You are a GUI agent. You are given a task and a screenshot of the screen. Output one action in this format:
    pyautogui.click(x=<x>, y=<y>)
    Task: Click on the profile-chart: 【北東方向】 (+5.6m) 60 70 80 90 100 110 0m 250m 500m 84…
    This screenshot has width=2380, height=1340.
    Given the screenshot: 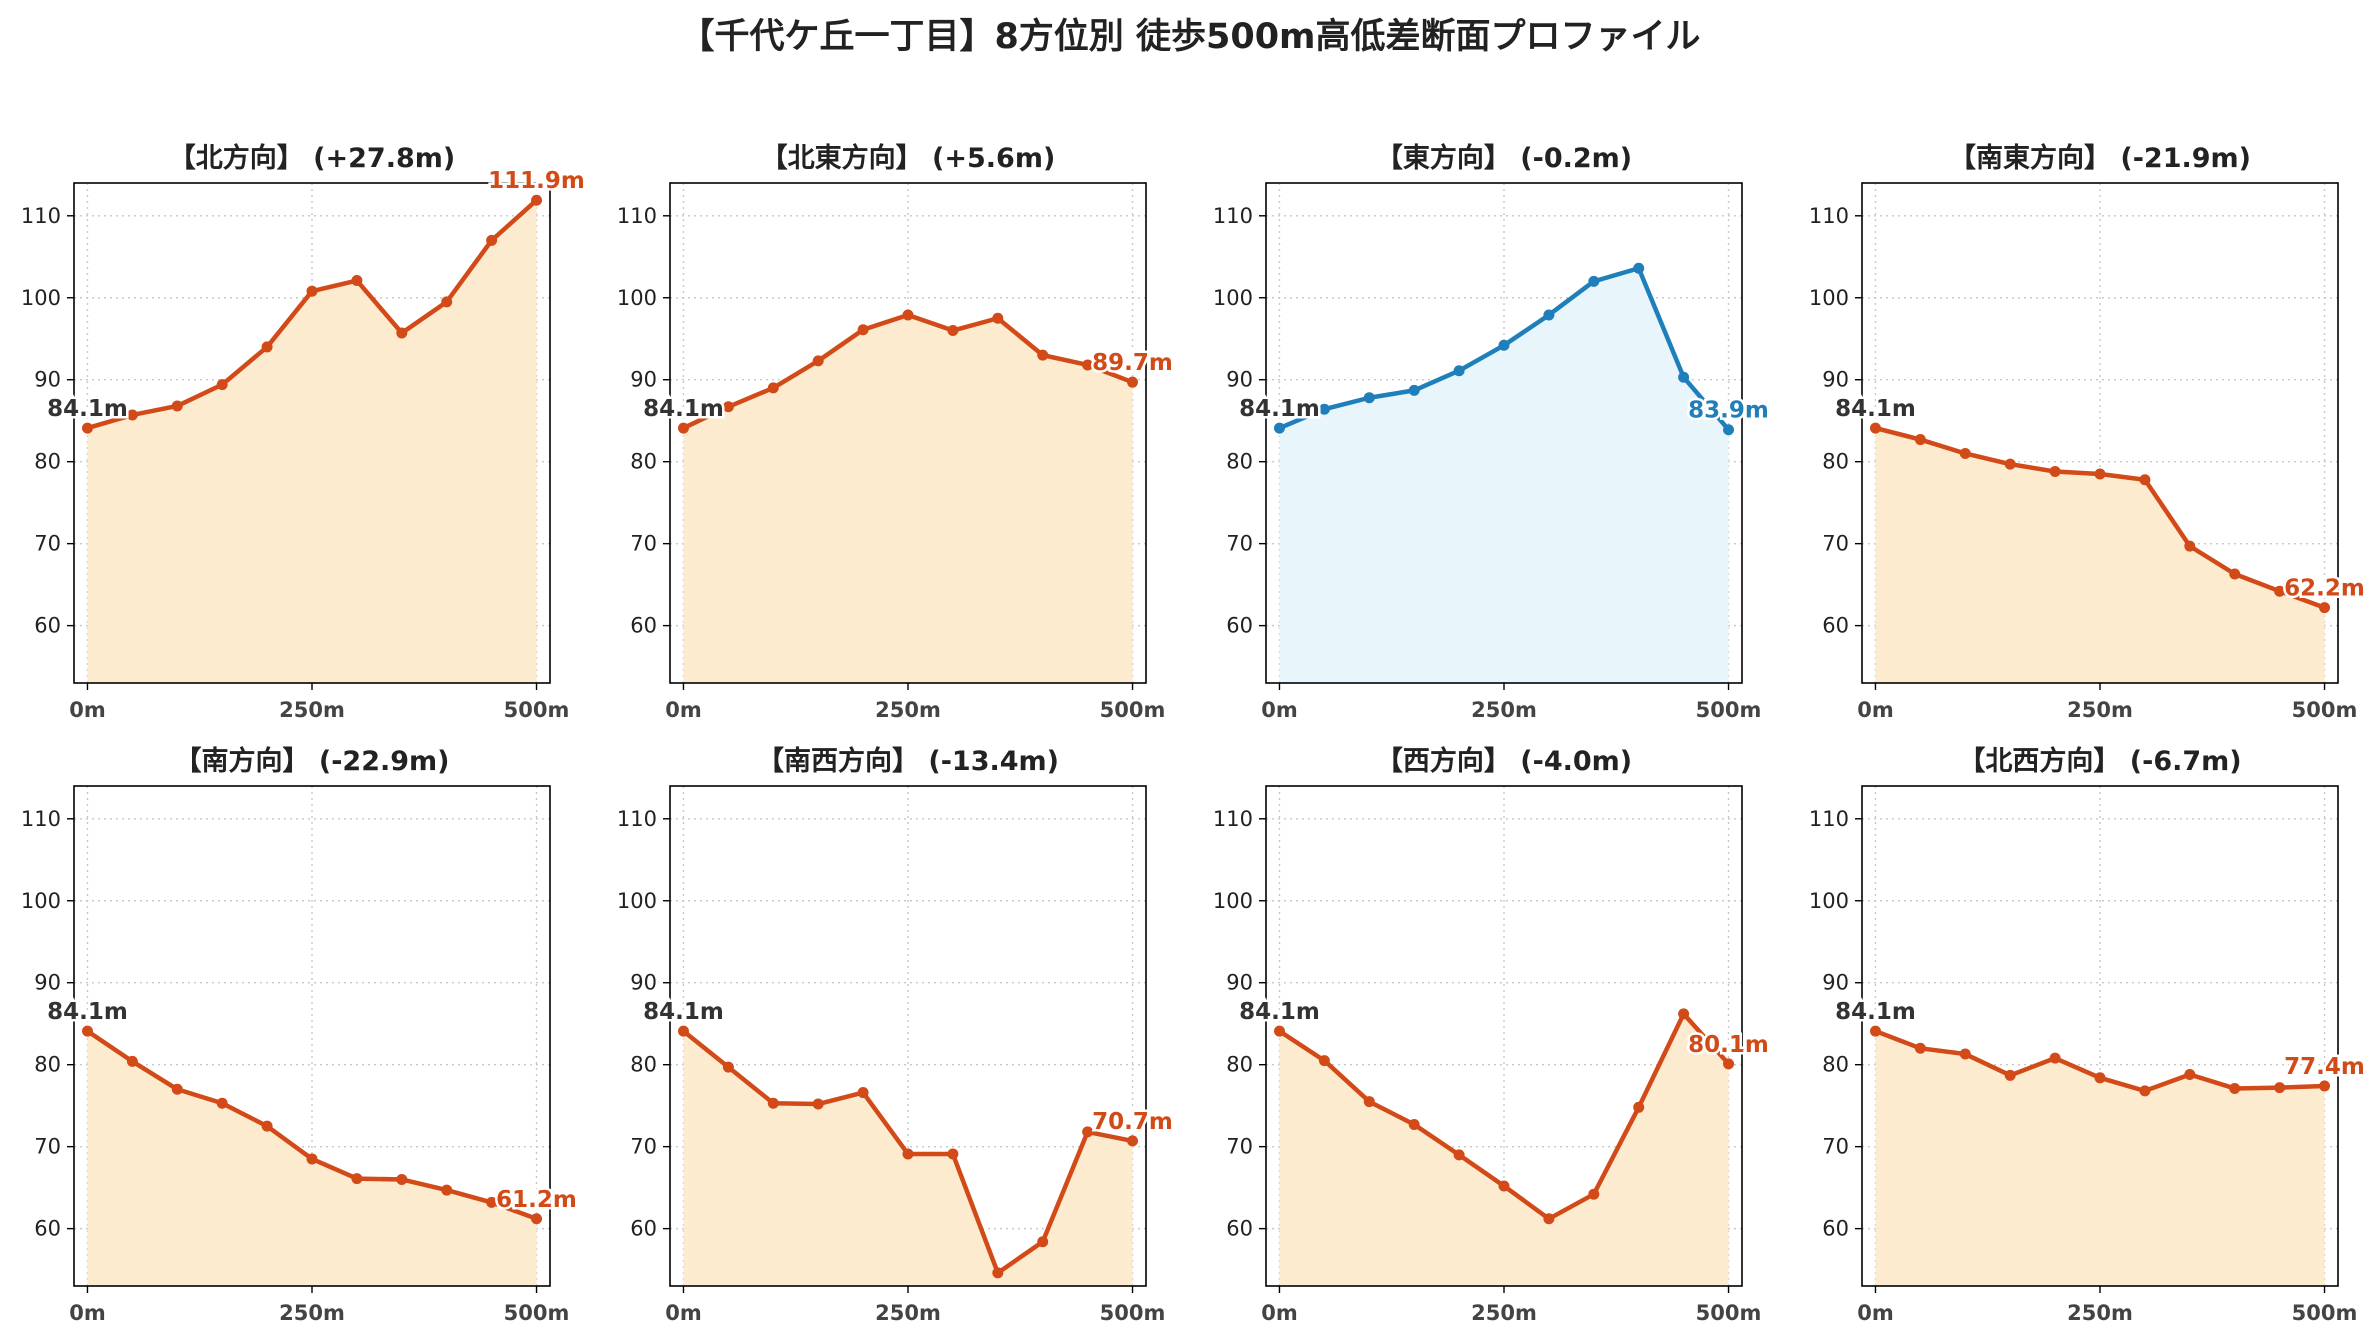 What is the action you would take?
    pyautogui.click(x=896, y=432)
    